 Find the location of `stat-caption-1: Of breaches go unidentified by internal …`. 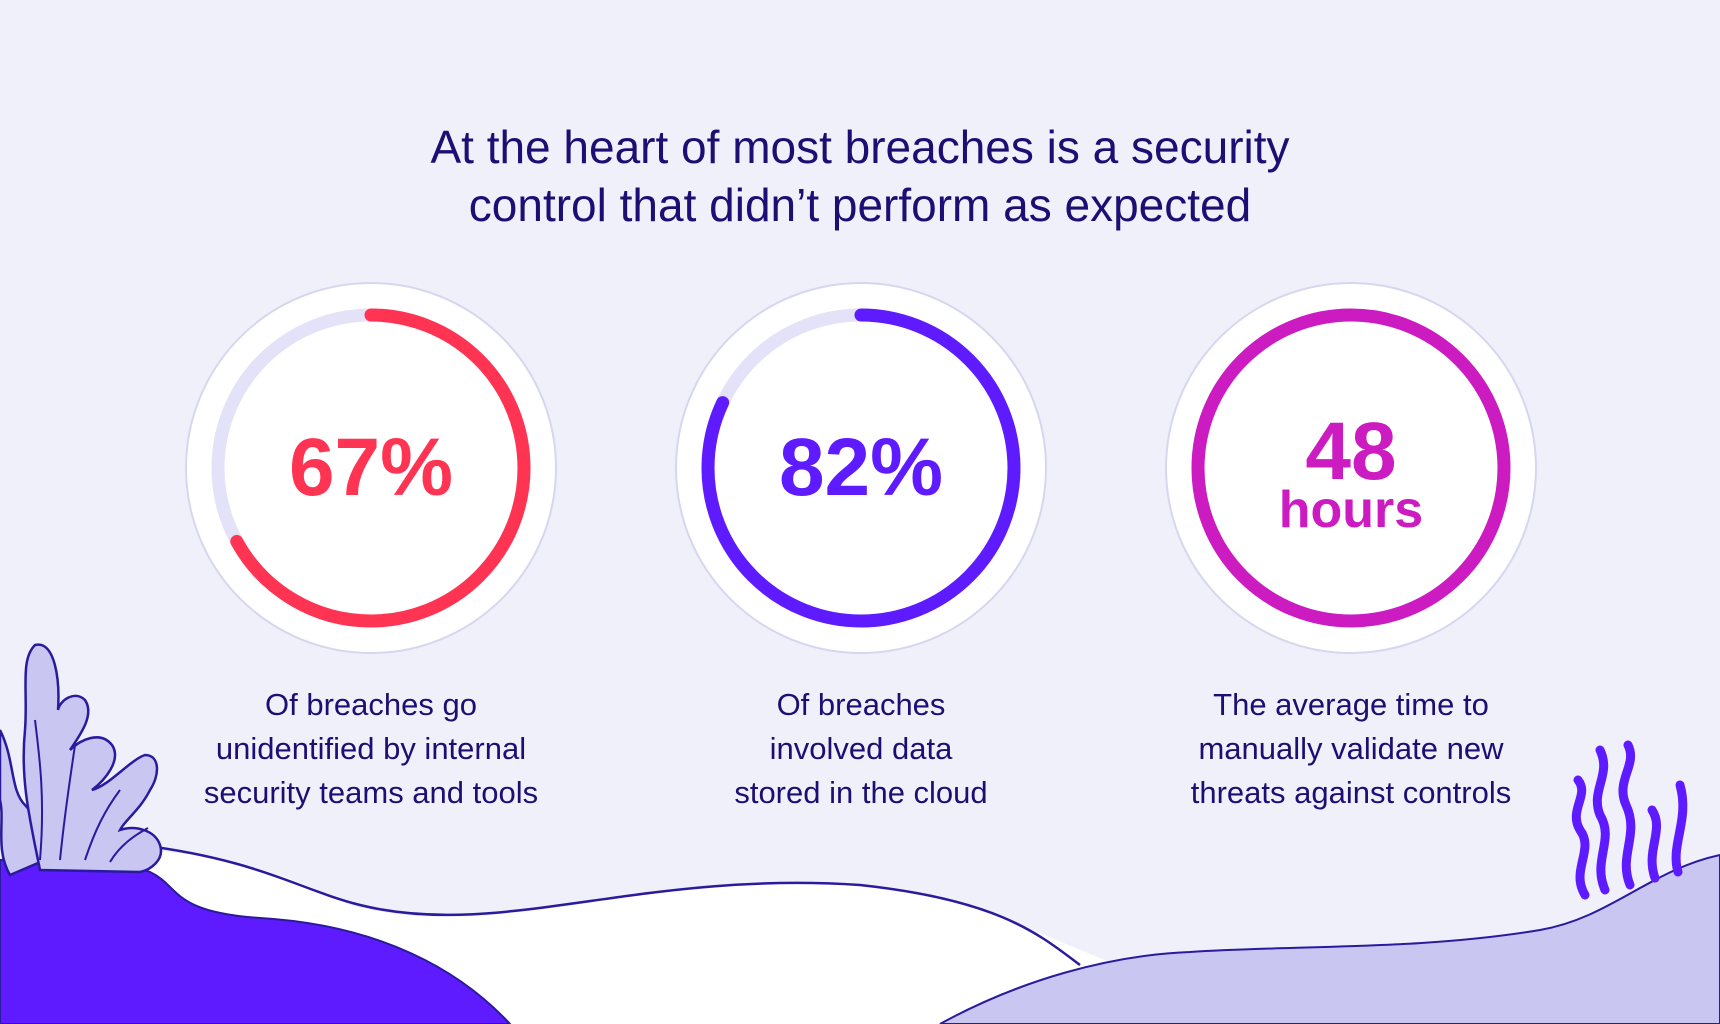

stat-caption-1: Of breaches go unidentified by internal … is located at coordinates (371, 749).